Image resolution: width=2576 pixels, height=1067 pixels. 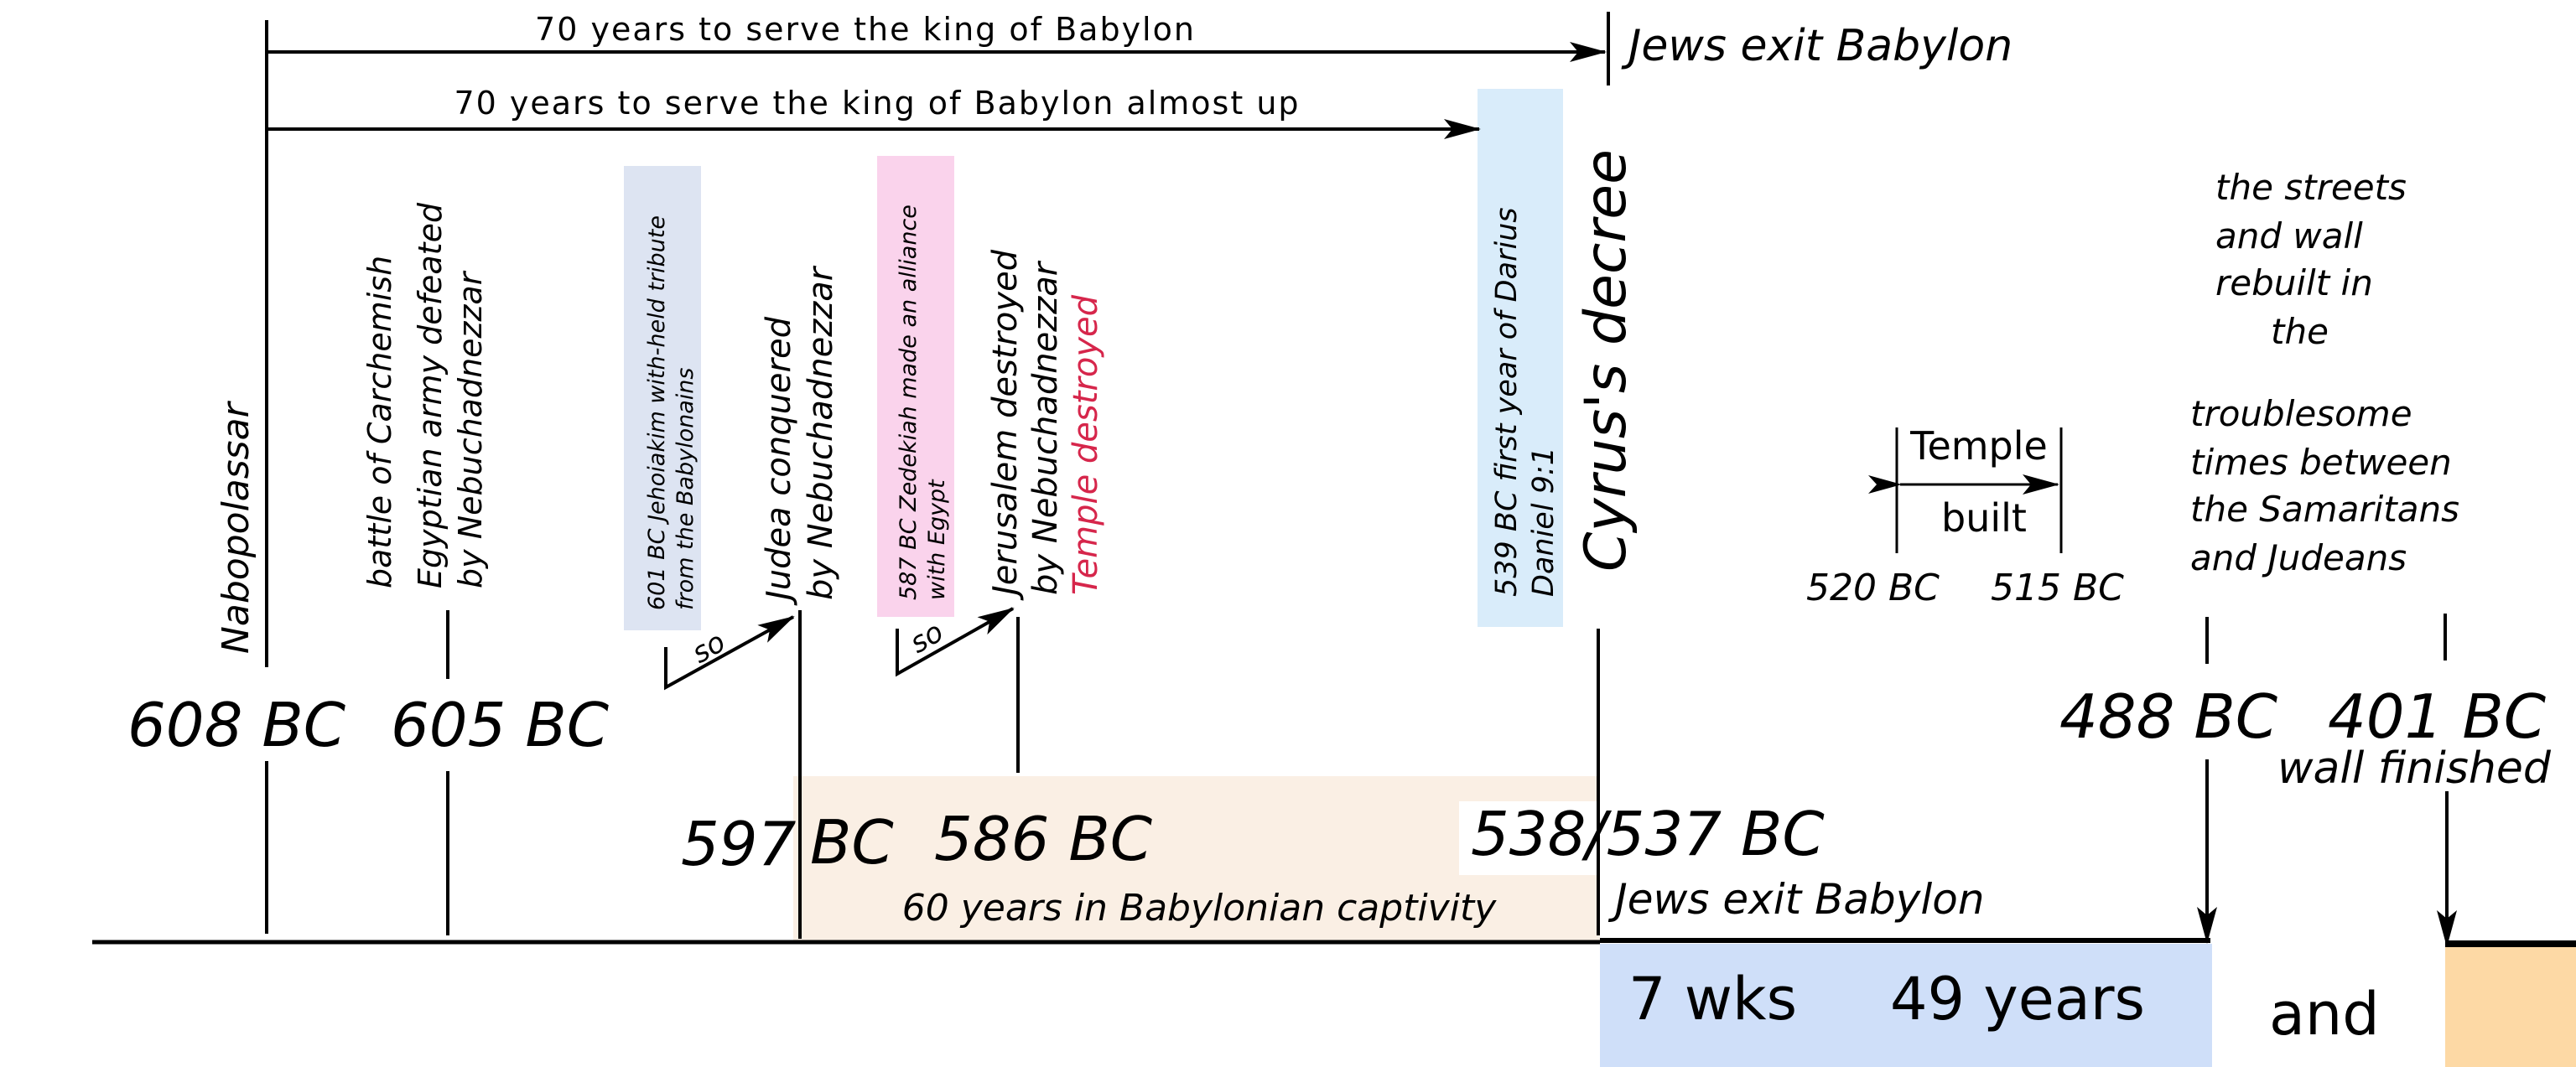 I want to click on date-597-bc: BC, so click(x=852, y=842).